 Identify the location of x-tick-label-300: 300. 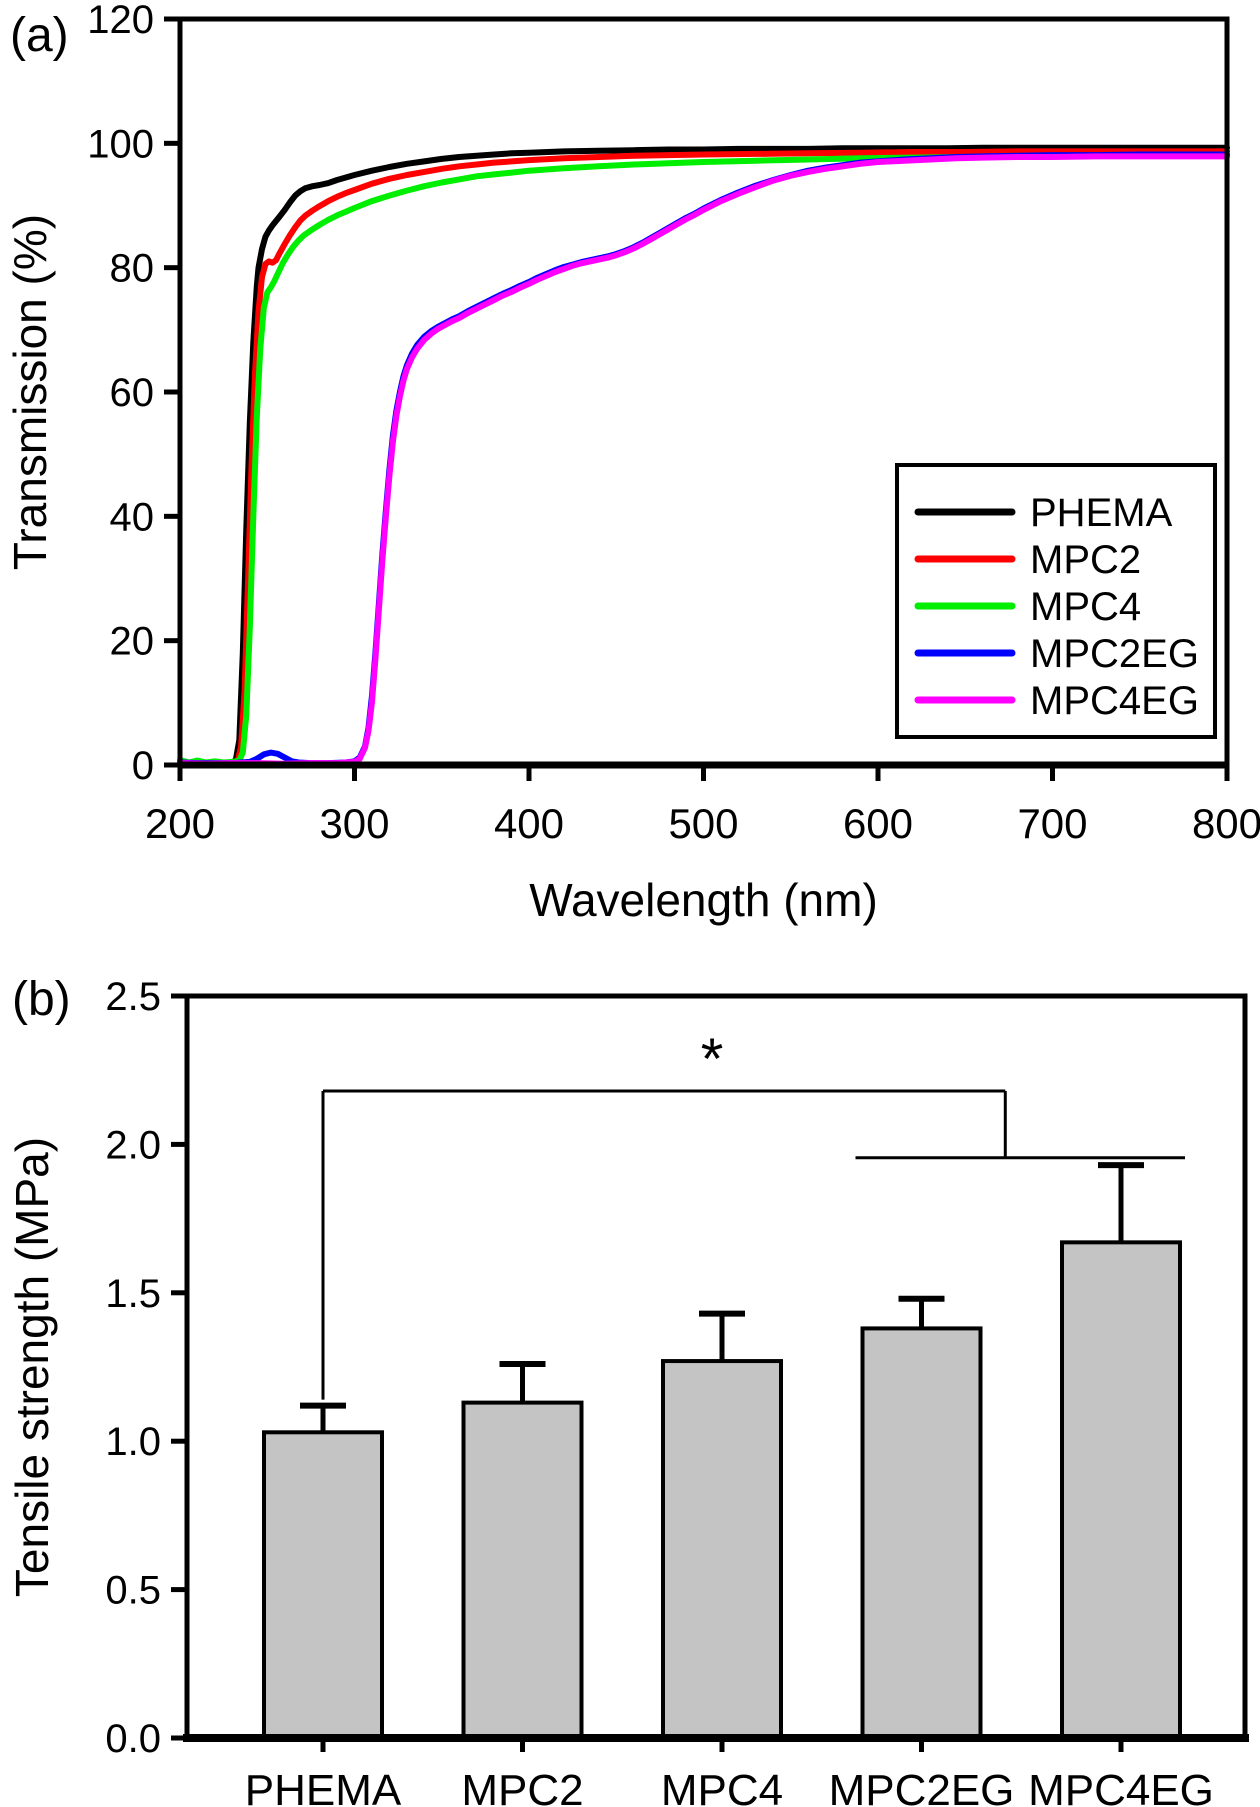
(354, 823).